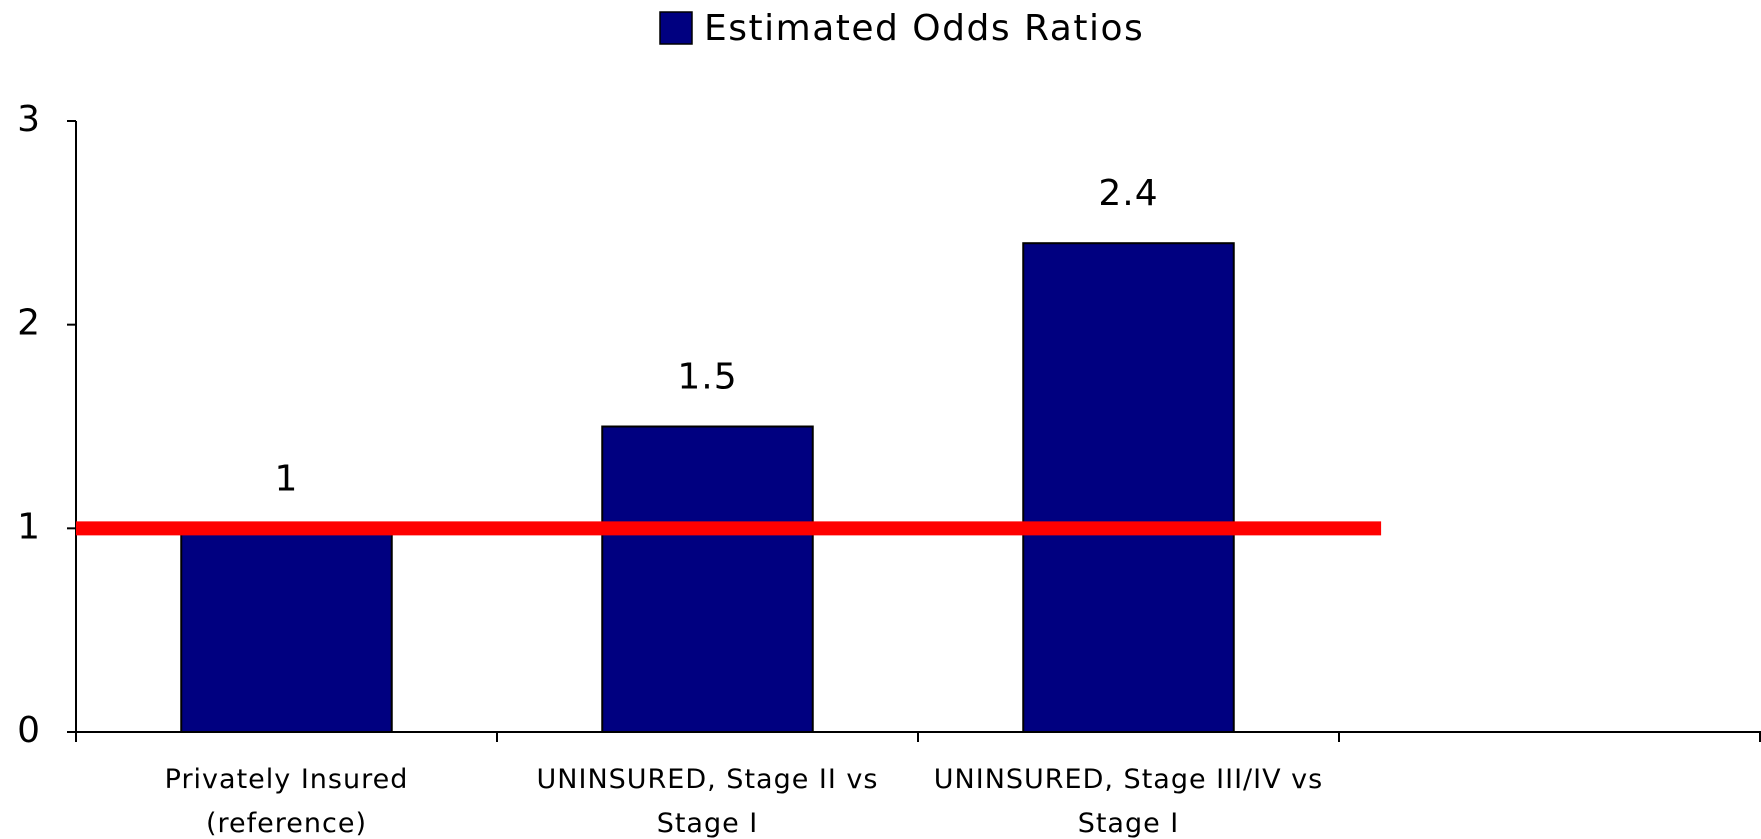 This screenshot has width=1761, height=839. Describe the element at coordinates (28, 119) in the screenshot. I see `y-tick-label: 3` at that location.